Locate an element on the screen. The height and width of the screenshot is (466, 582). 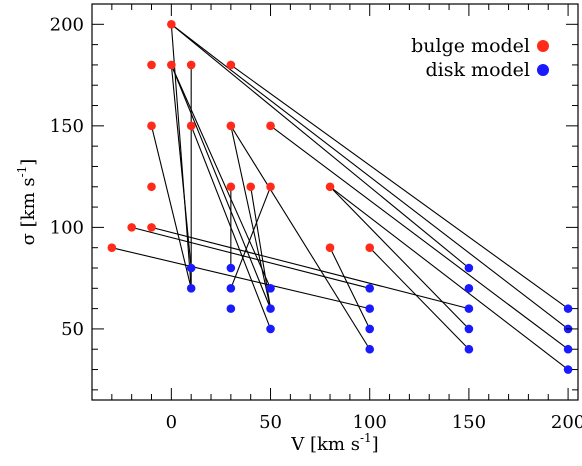
legend-label-bulge: bulge model is located at coordinates (470, 46).